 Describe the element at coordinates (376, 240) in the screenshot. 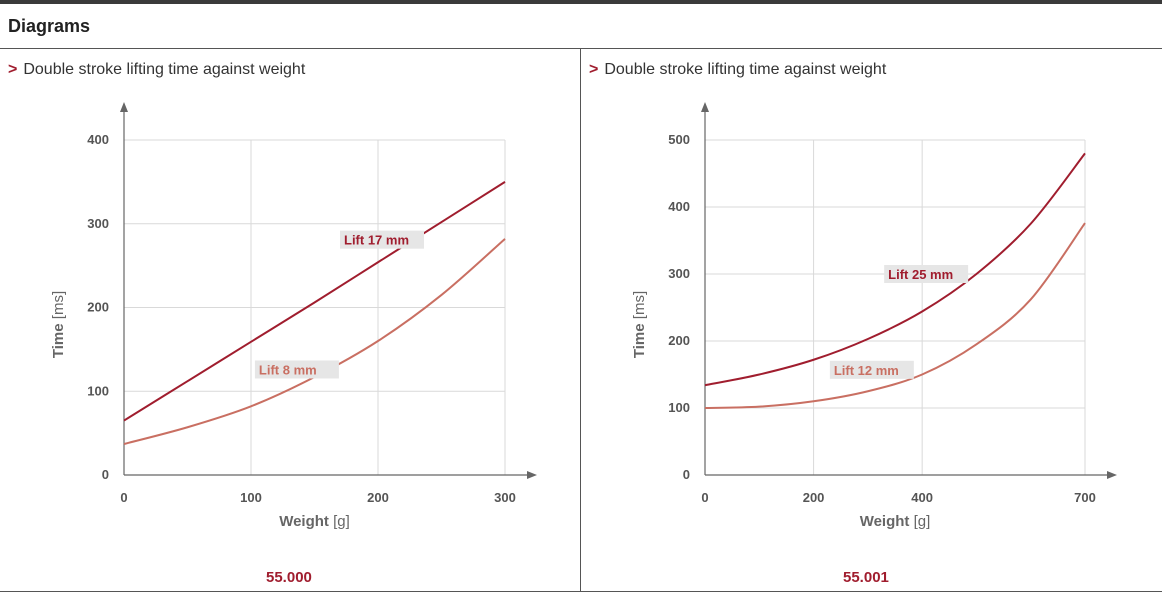

I see `series-label-text: Lift 17 mm` at that location.